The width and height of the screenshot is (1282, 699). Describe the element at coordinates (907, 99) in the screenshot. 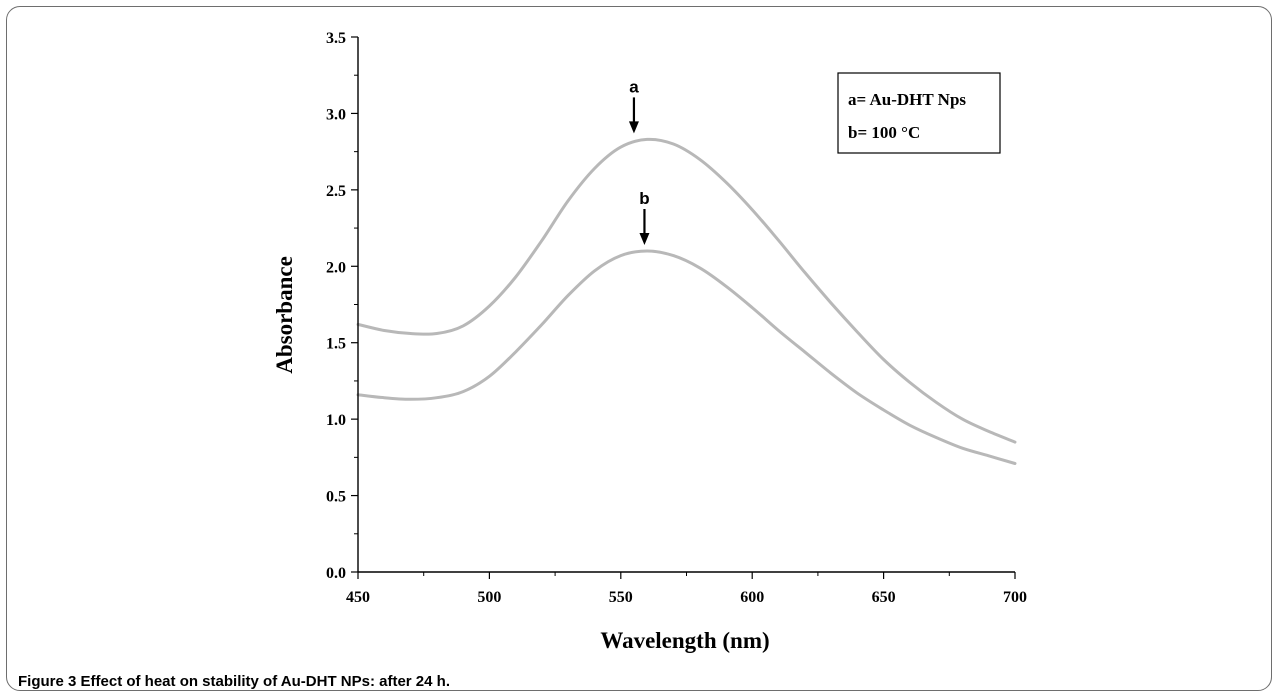

I see `legend-entry-a: a= Au-DHT Nps` at that location.